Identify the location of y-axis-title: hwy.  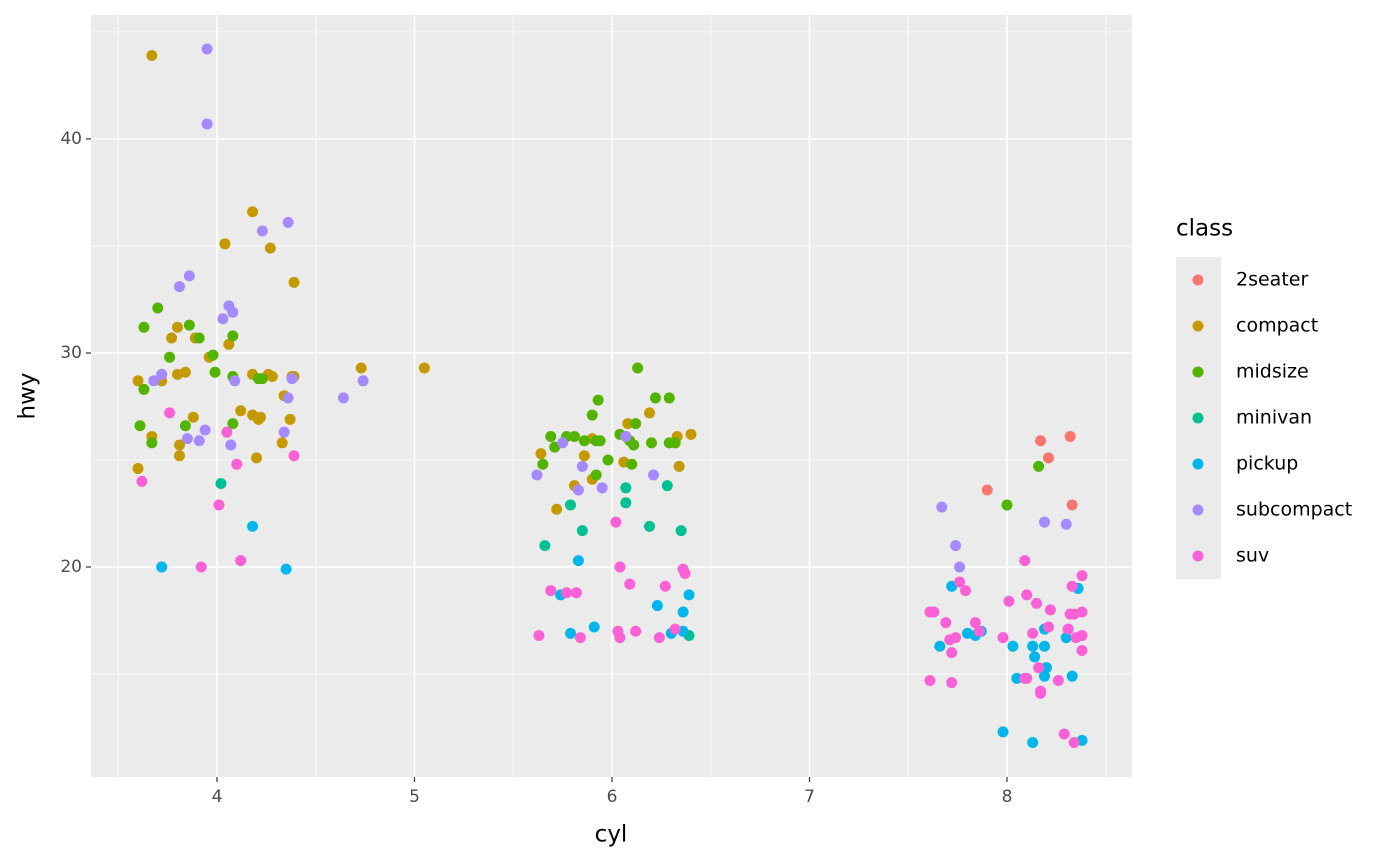
(28, 396).